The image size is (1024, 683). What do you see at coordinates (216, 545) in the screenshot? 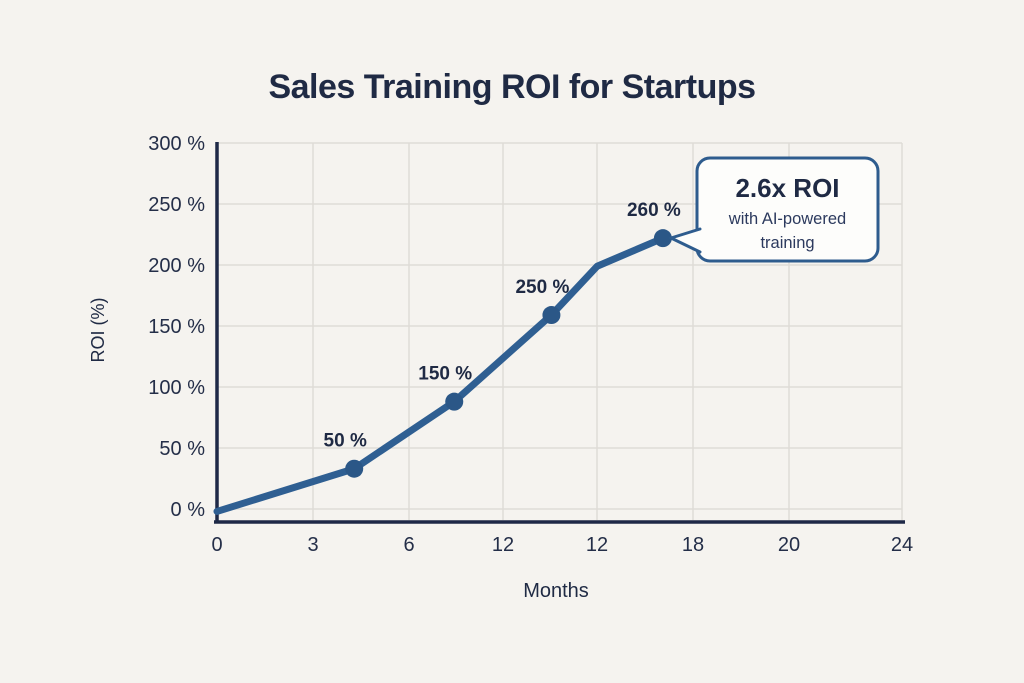
I see `x-tick-label: 0` at bounding box center [216, 545].